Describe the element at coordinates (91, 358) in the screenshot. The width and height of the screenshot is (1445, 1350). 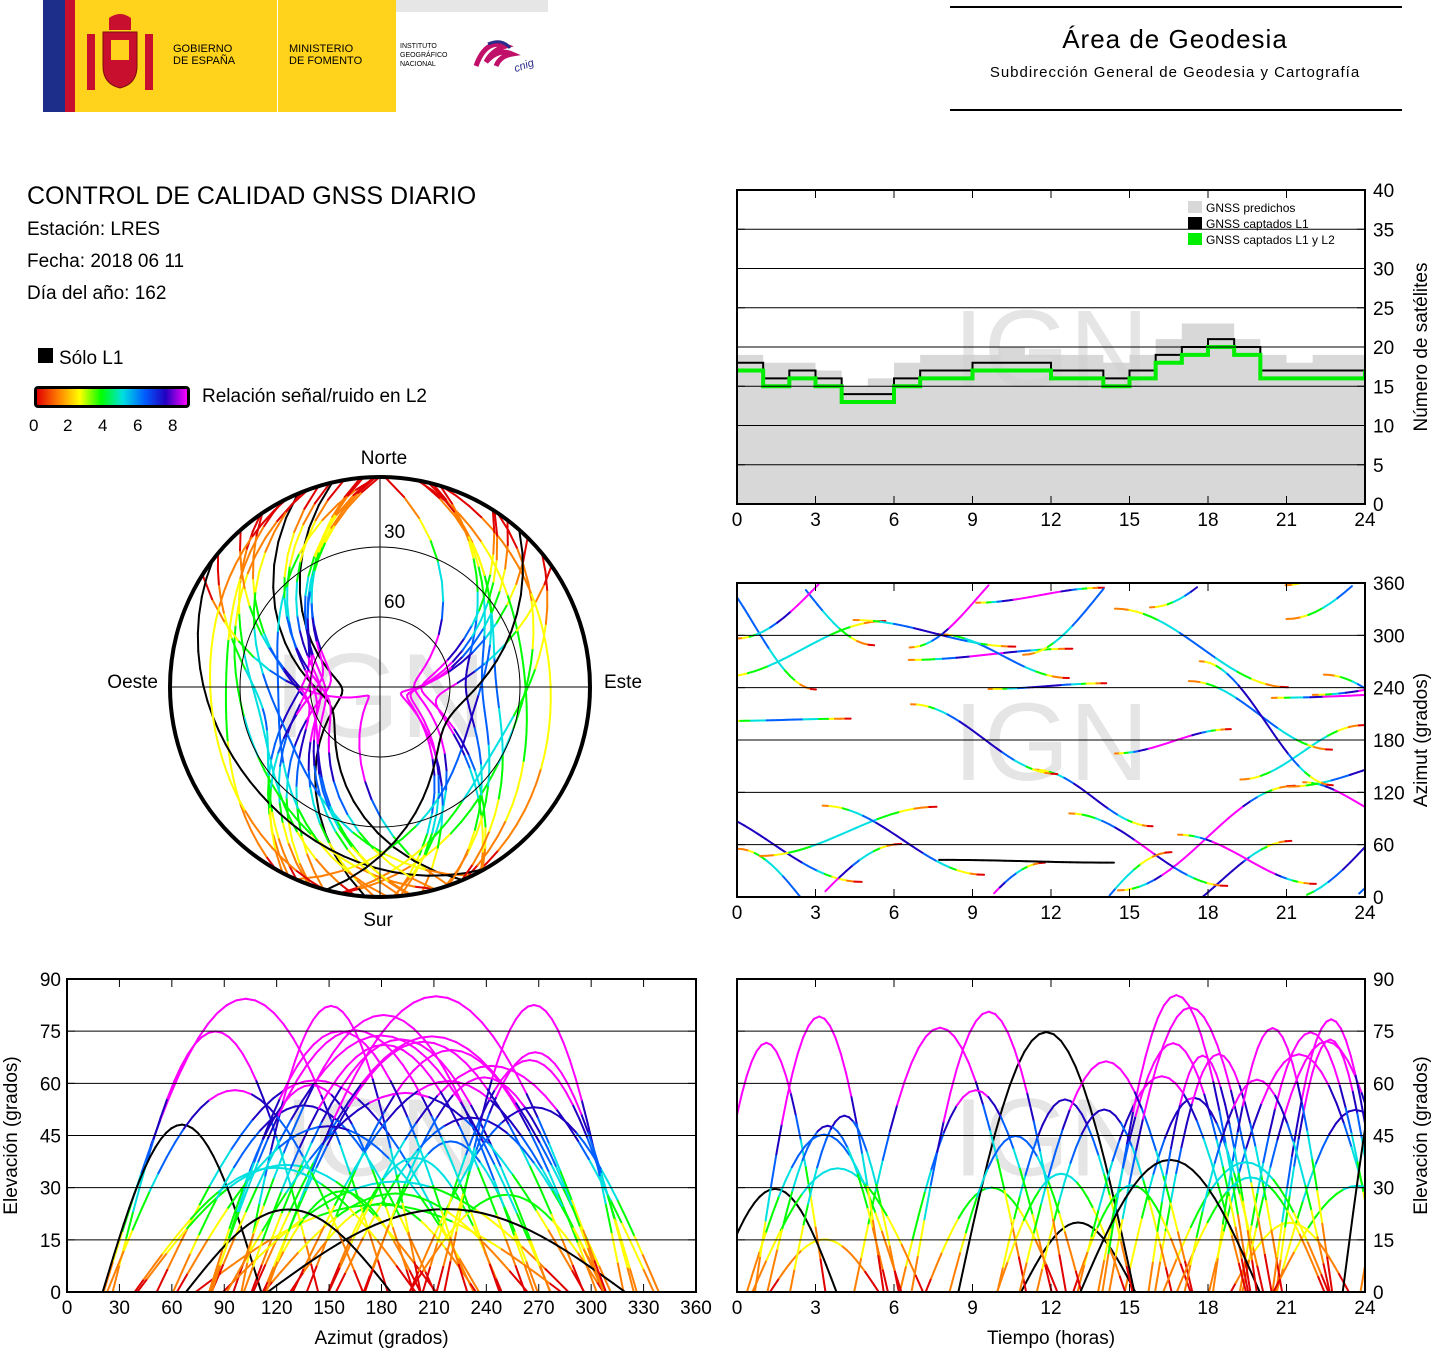
I see `l1-only-label: Sólo L1` at that location.